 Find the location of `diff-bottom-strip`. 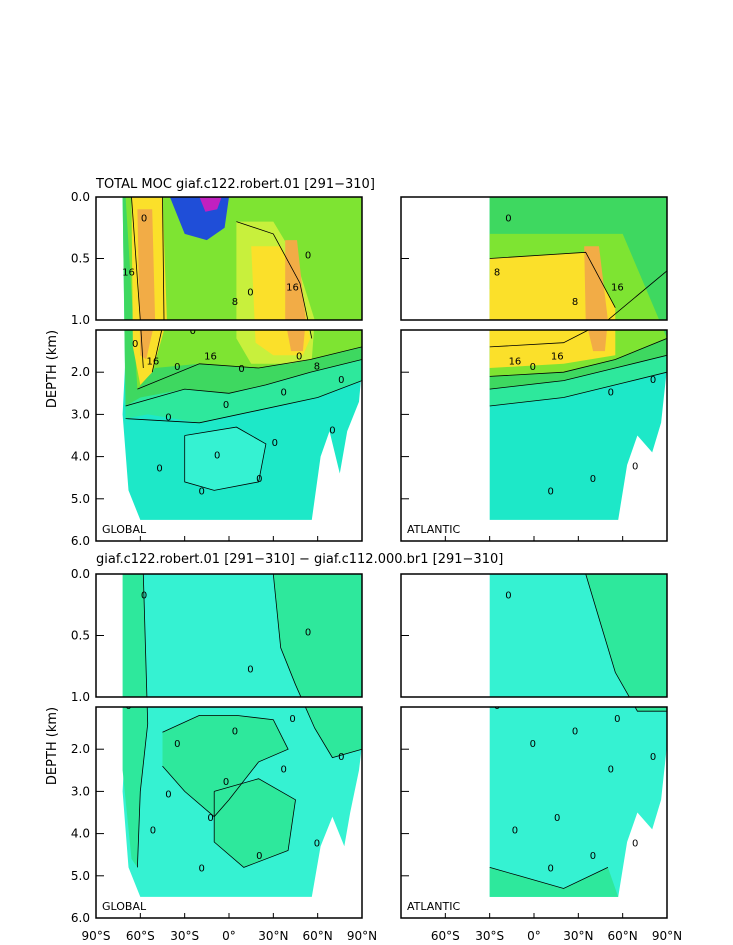

diff-bottom-strip is located at coordinates (554, 882).